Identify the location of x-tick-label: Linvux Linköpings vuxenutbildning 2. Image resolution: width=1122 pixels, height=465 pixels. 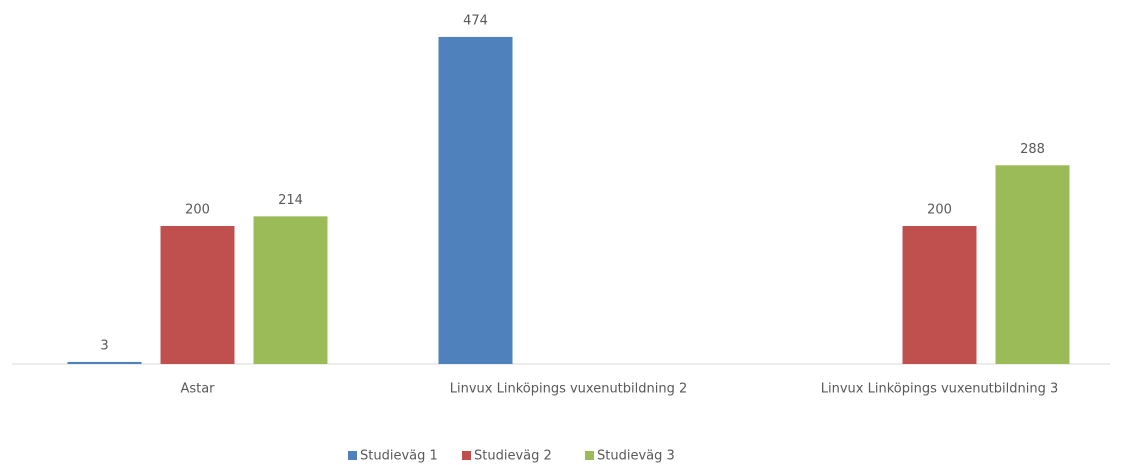
(569, 389).